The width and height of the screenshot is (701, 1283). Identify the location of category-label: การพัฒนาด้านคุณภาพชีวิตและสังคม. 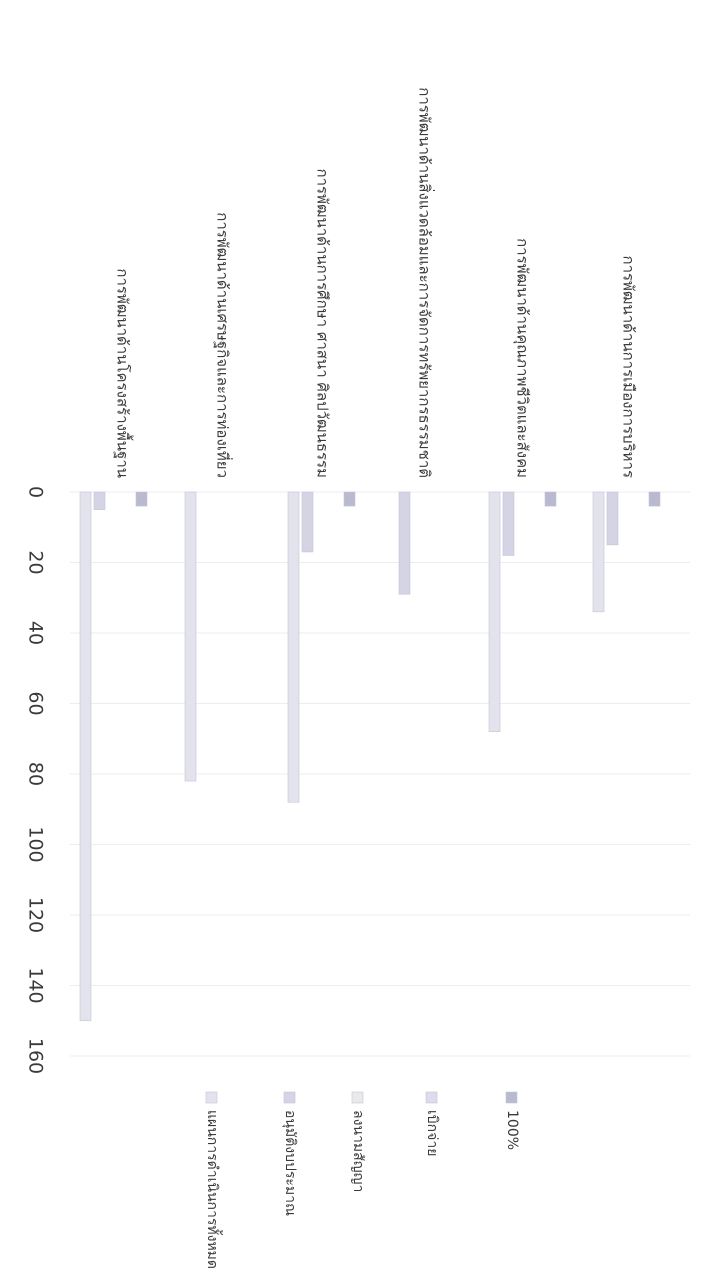
(522, 358).